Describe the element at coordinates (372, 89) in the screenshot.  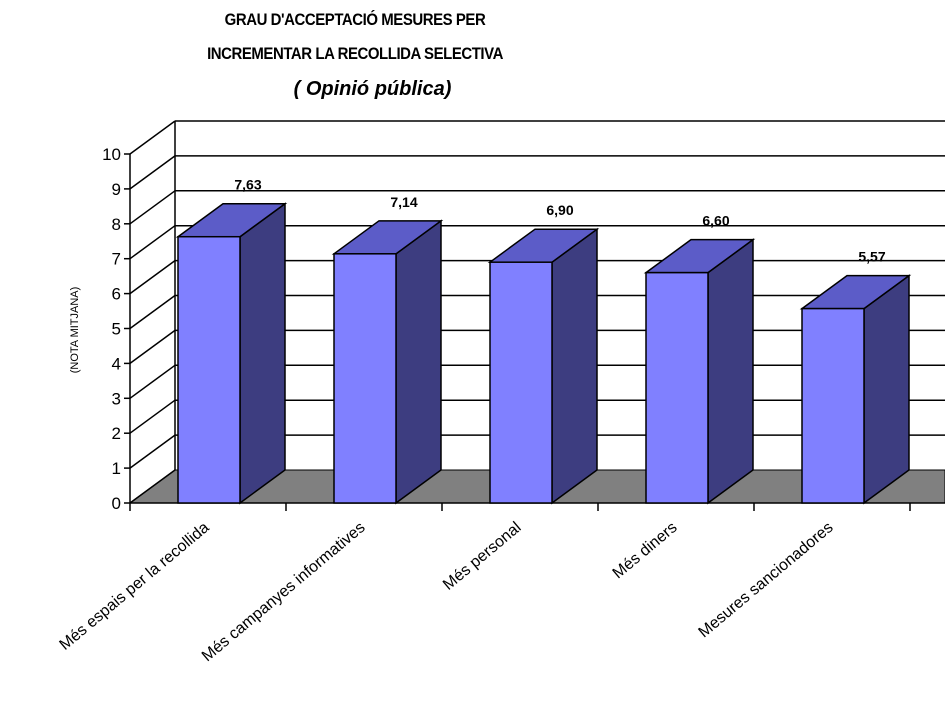
I see `chart-subtitle: ( Opinió pública)` at that location.